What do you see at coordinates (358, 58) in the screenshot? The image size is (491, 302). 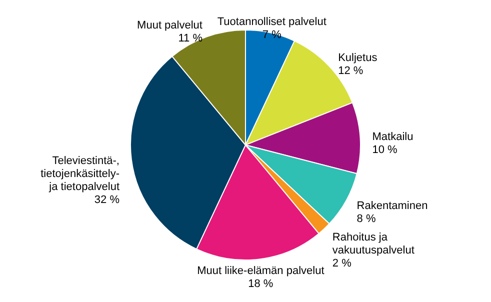 I see `slice-label: Kuljetus` at bounding box center [358, 58].